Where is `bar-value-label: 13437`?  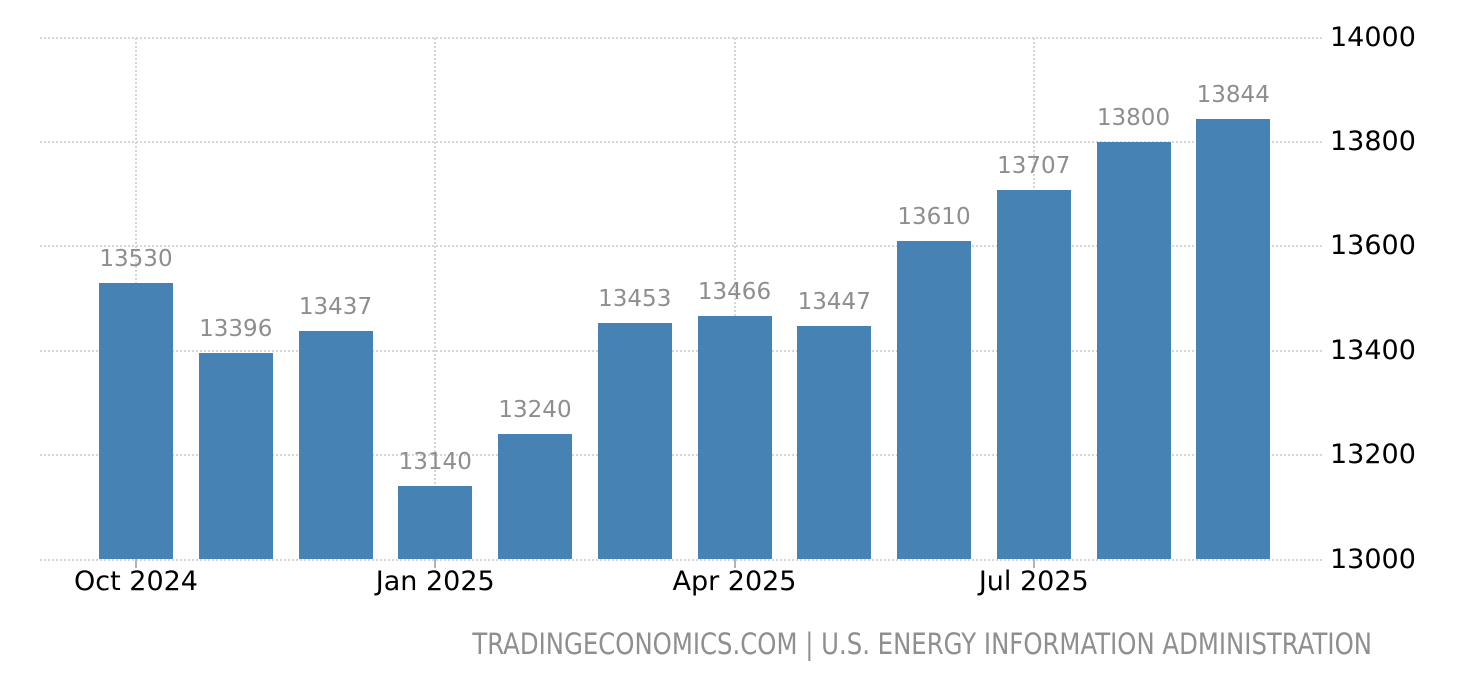 bar-value-label: 13437 is located at coordinates (335, 307).